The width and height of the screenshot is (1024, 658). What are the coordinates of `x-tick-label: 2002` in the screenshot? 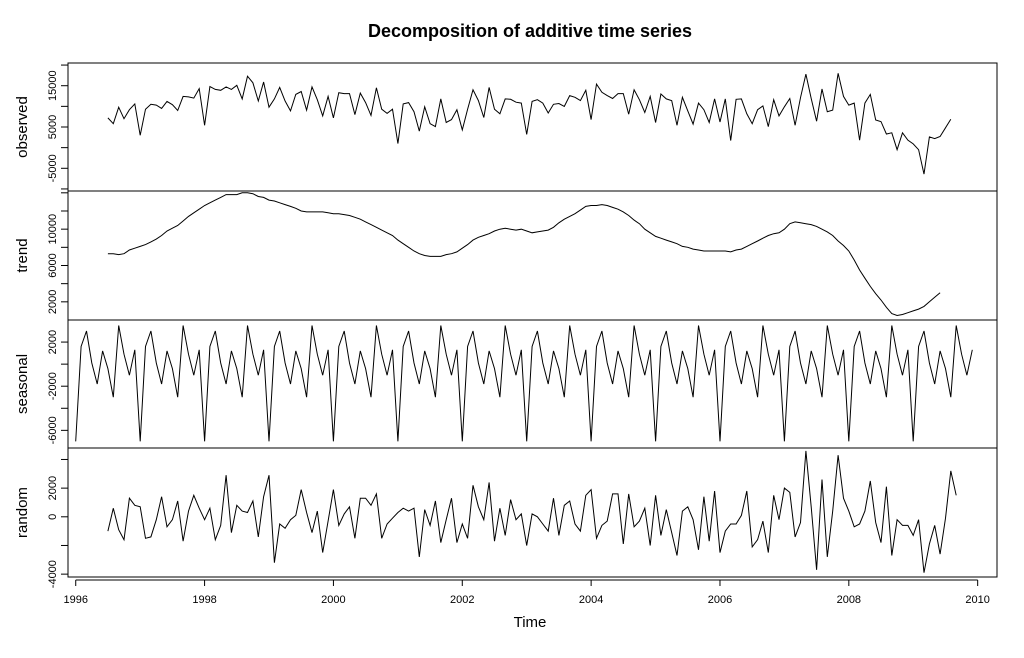 It's located at (462, 600).